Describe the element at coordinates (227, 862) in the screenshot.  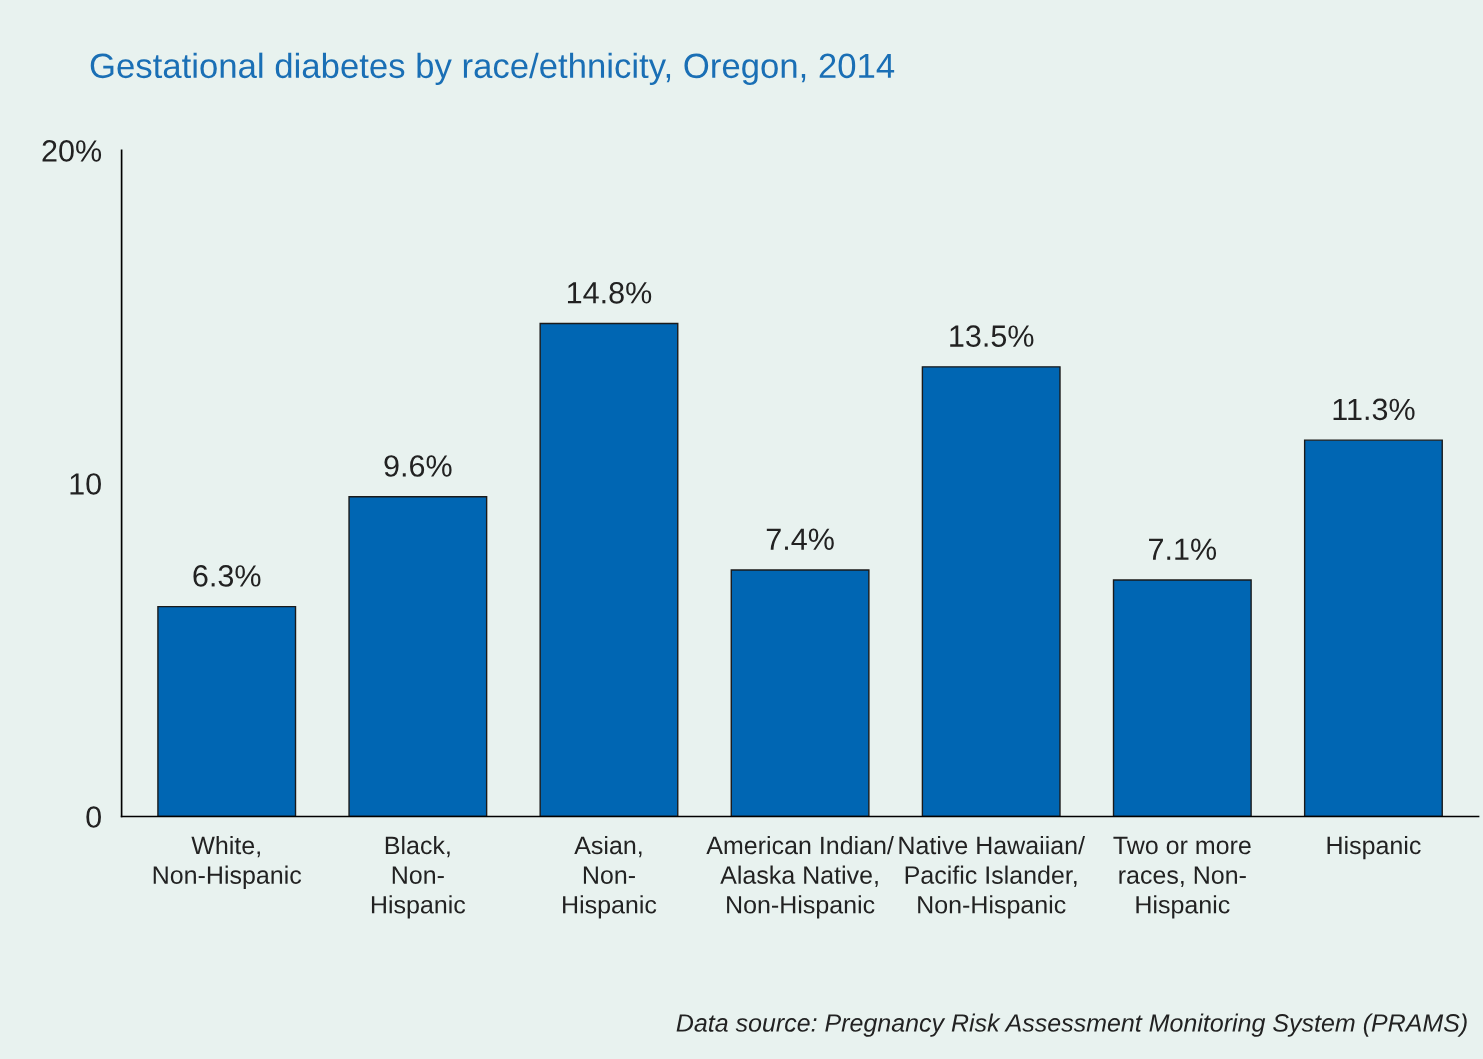
I see `x-tick-label: White, Non-Hispanic` at that location.